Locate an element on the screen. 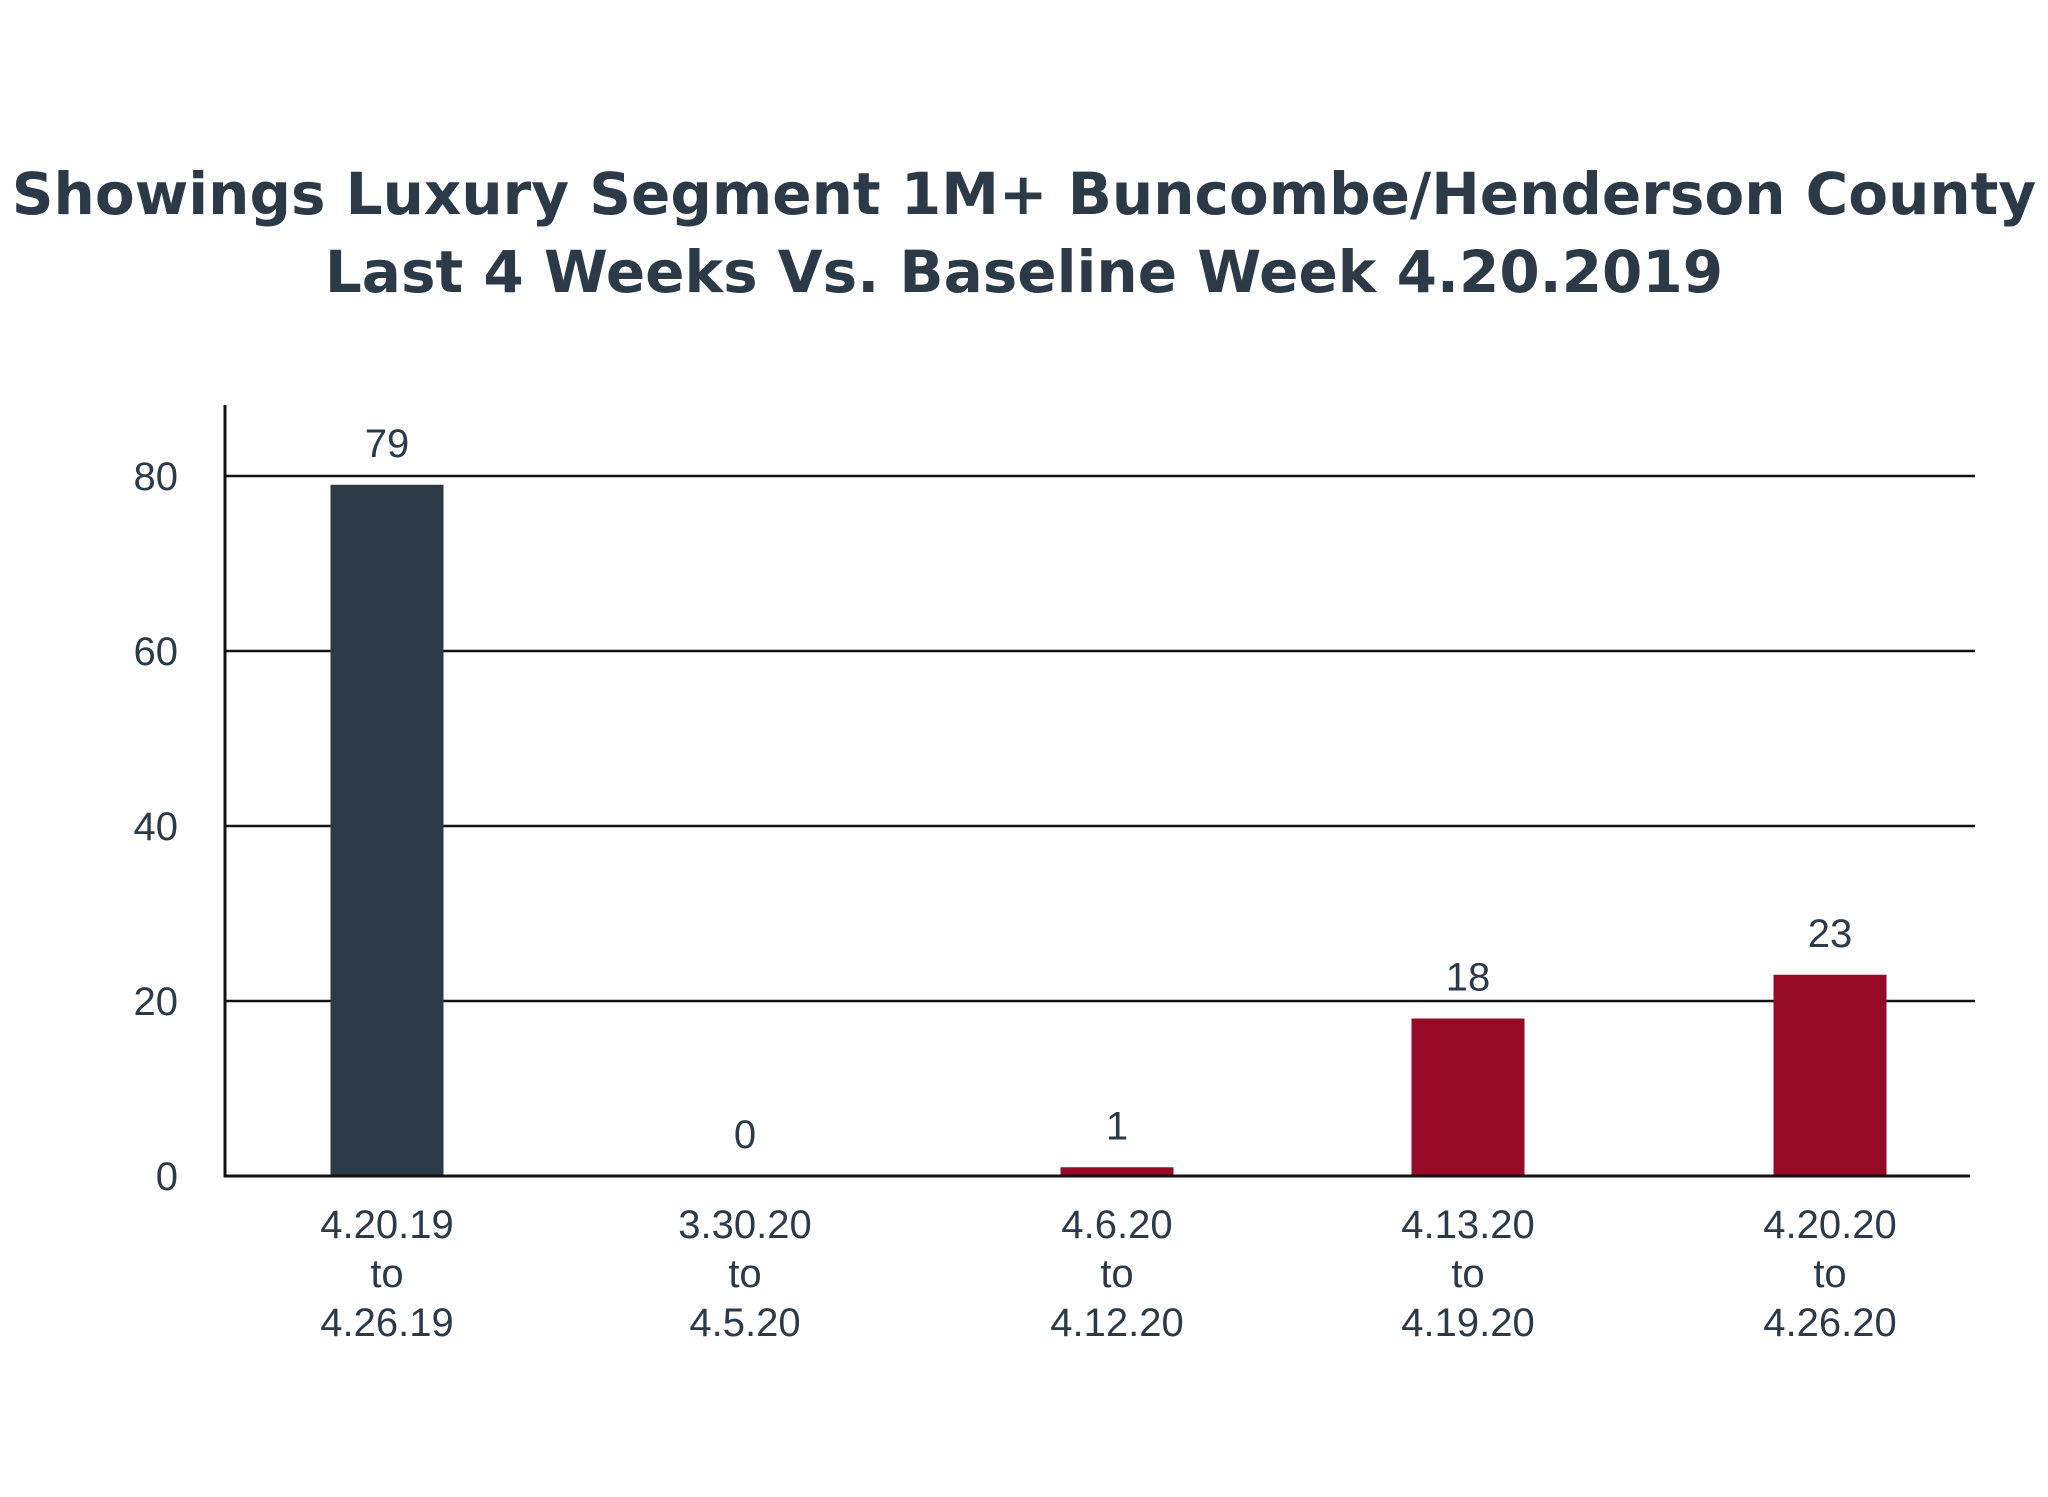 The image size is (2048, 1497). data-label-2: 1 is located at coordinates (1117, 1126).